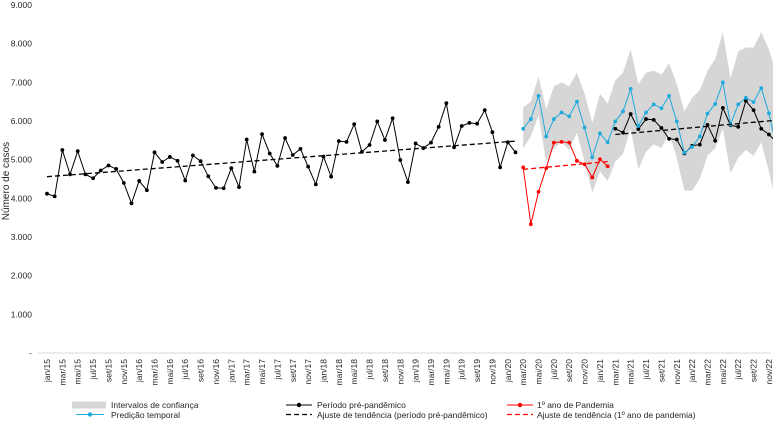 The image size is (773, 421). I want to click on x-tick-label: nov/16, so click(216, 372).